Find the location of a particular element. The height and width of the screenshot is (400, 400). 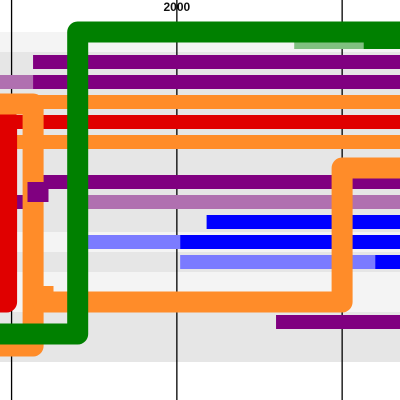

year-tick-labels: 2000 is located at coordinates (177, 7).